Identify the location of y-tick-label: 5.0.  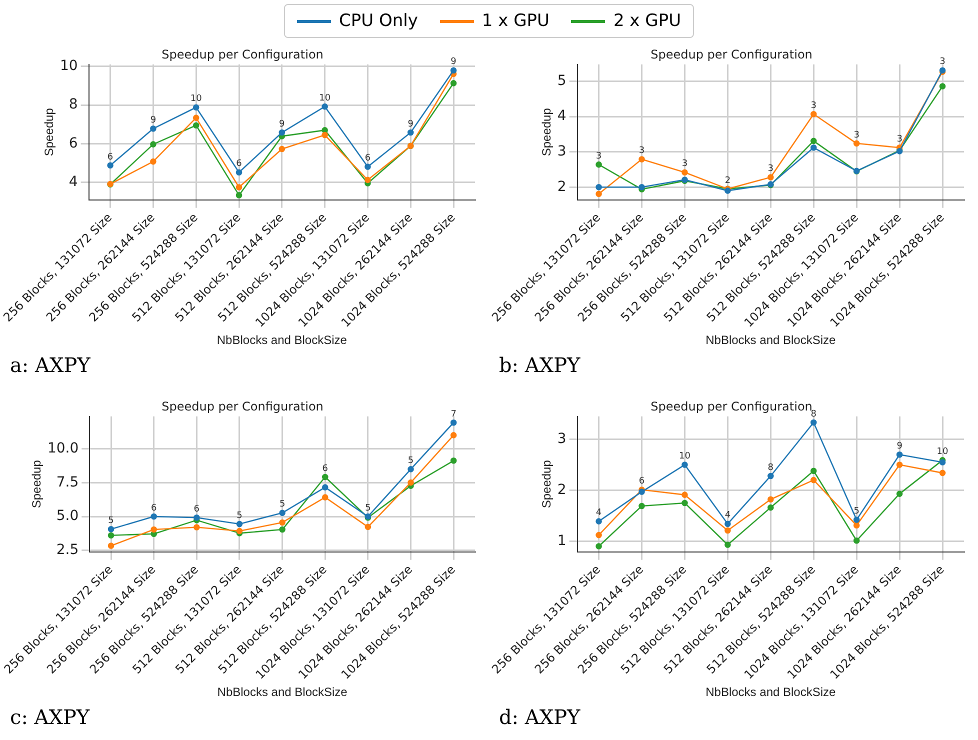
(67, 516).